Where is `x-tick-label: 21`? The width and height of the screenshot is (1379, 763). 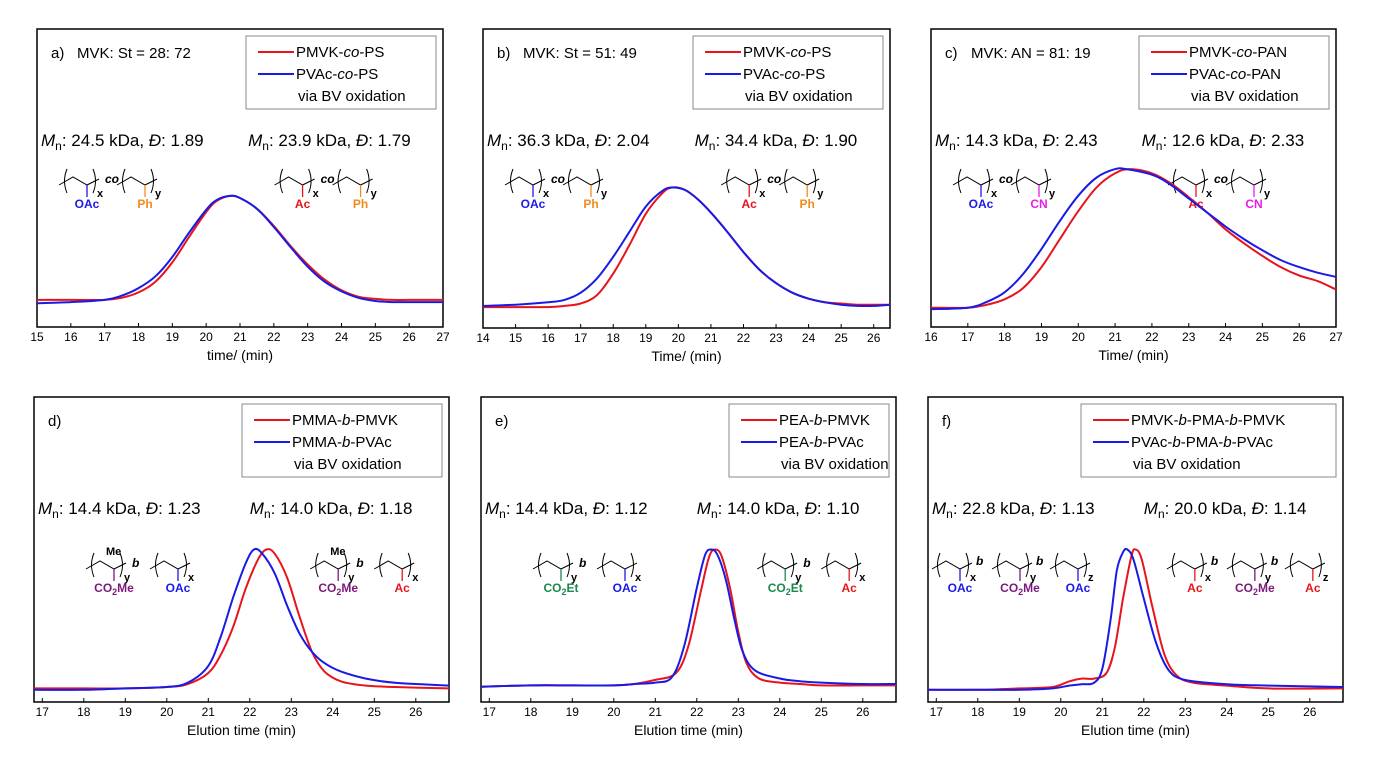 x-tick-label: 21 is located at coordinates (1103, 712).